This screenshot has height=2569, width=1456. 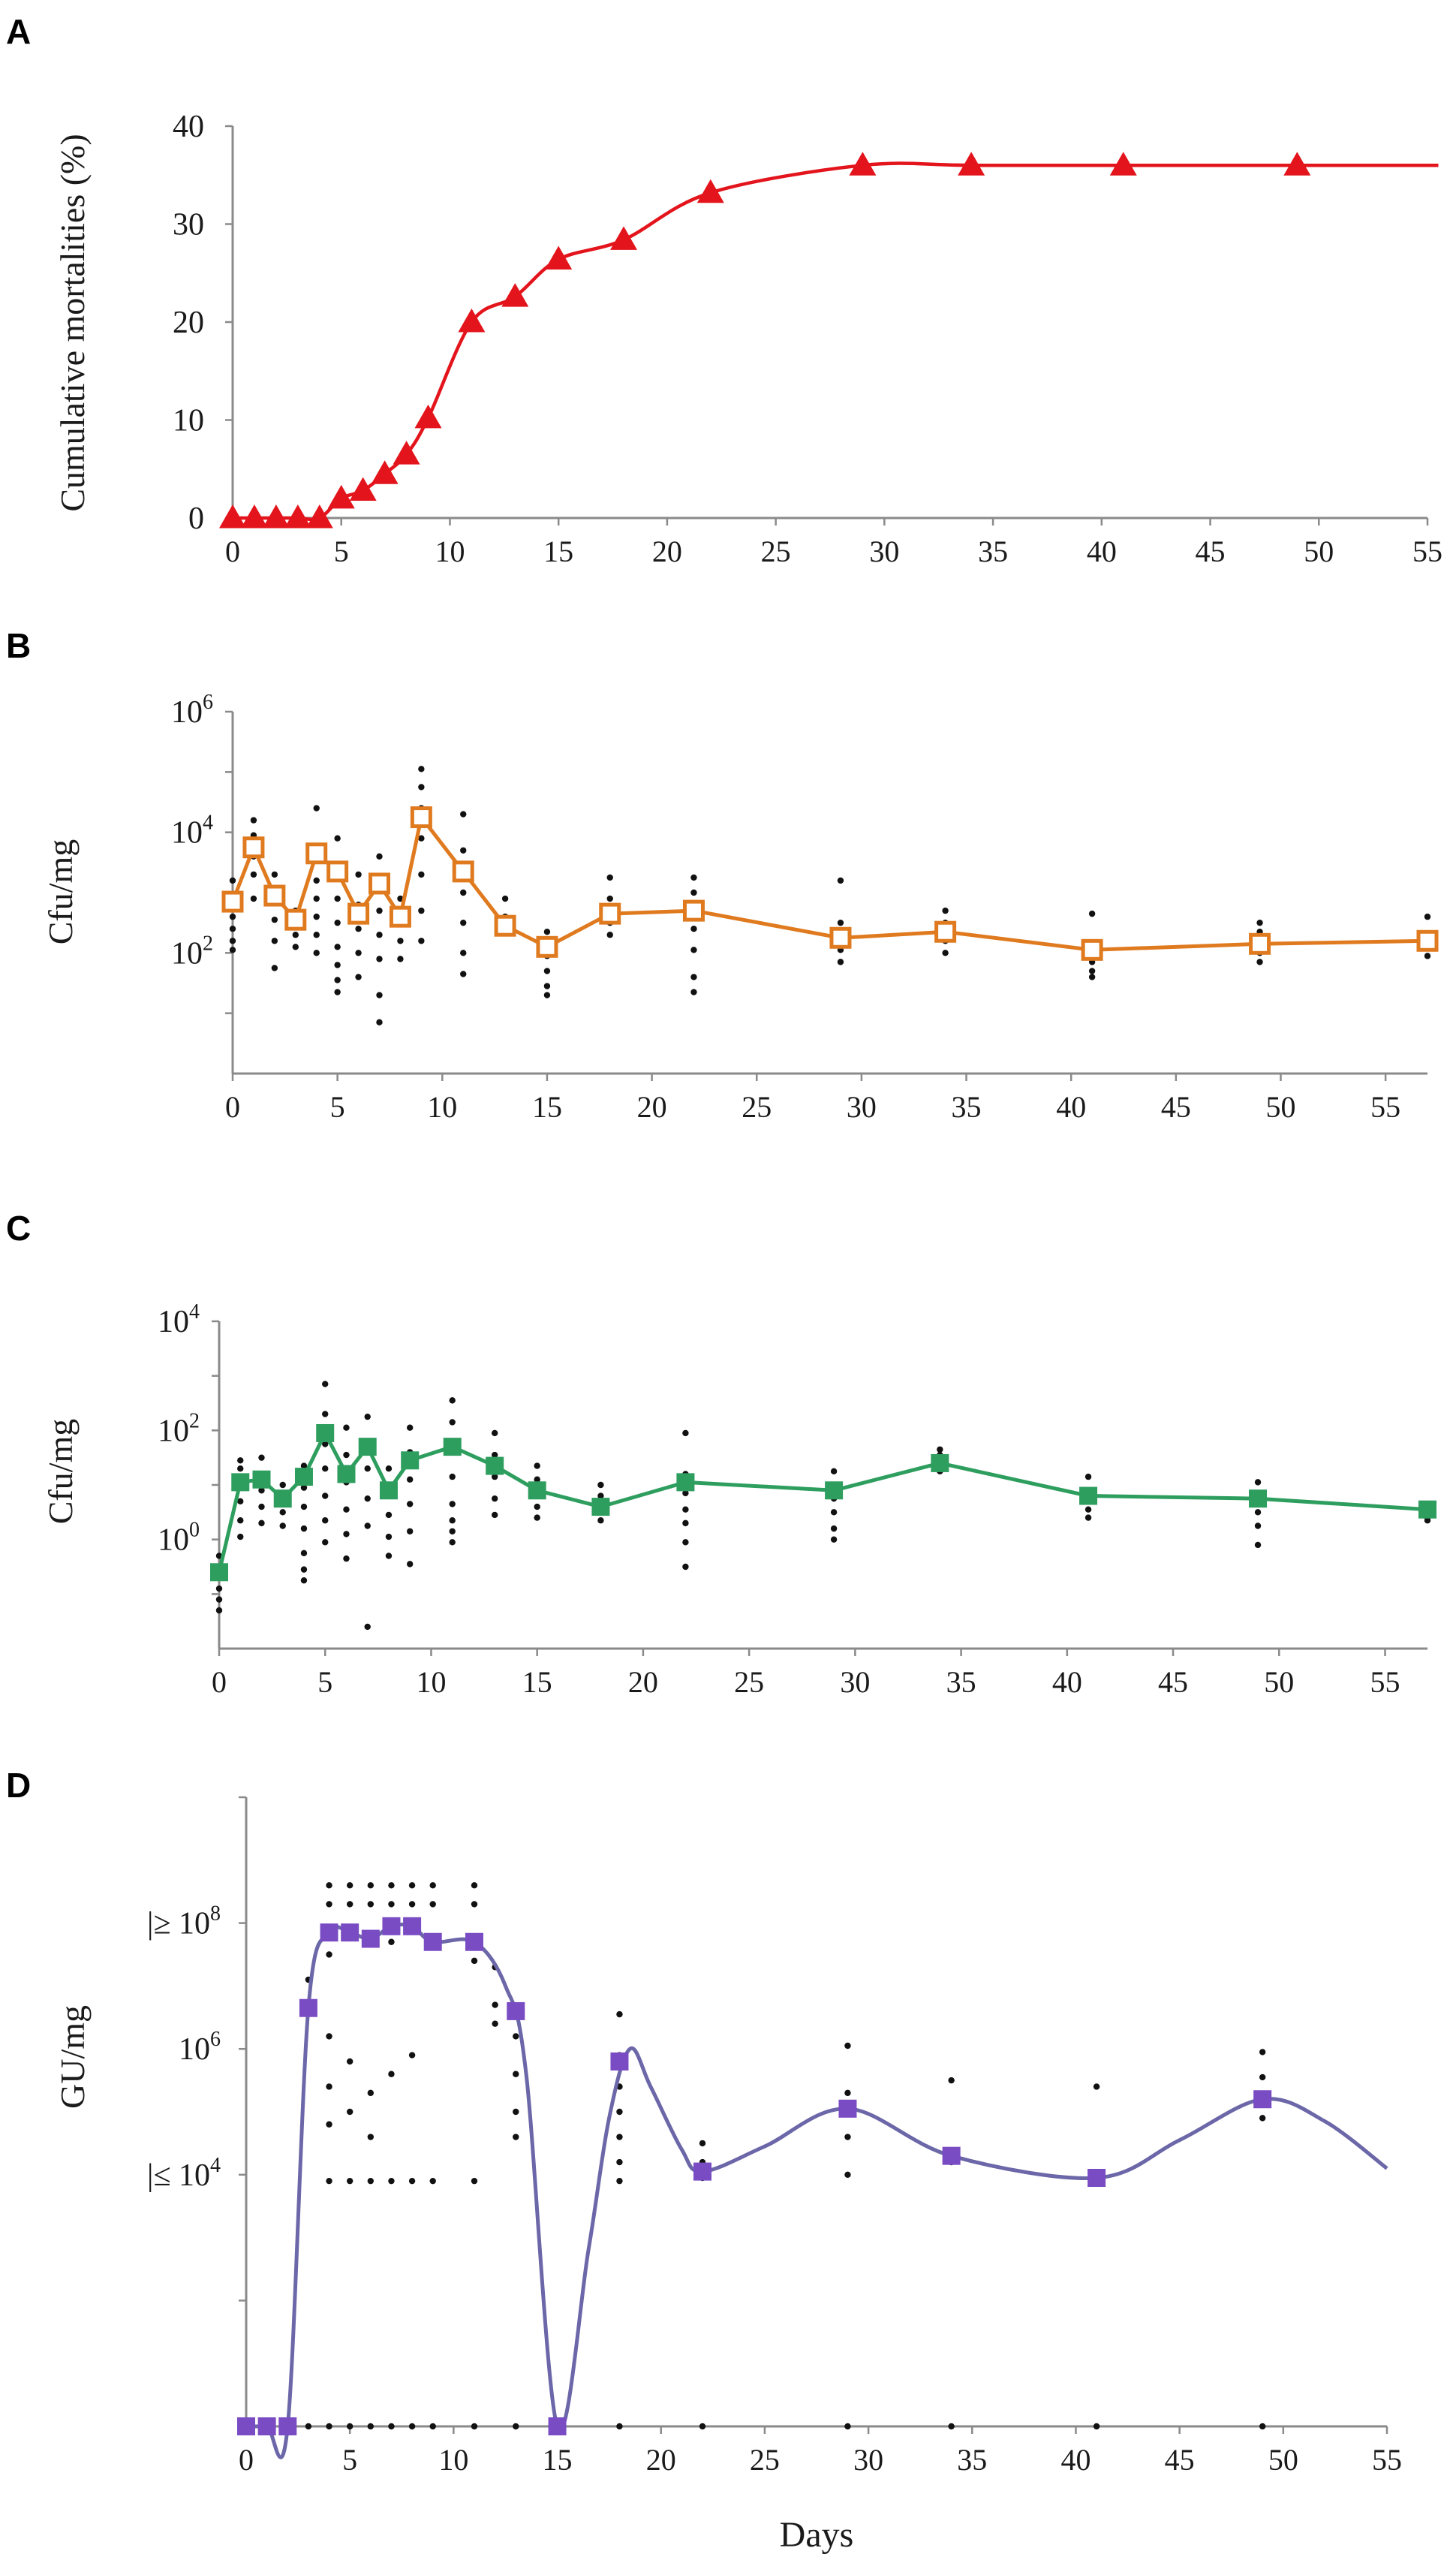 What do you see at coordinates (18, 32) in the screenshot?
I see `panel-letter-a: A` at bounding box center [18, 32].